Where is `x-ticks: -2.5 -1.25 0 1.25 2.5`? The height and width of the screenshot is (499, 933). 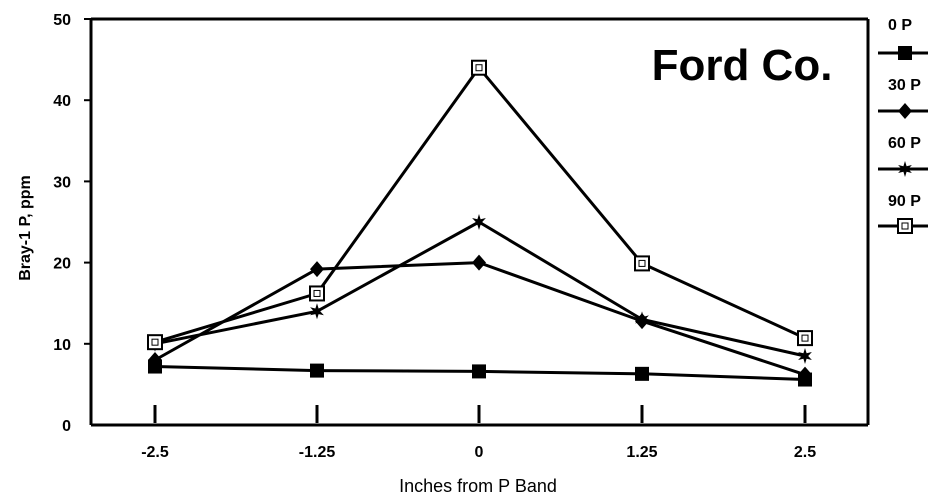 x-ticks: -2.5 -1.25 0 1.25 2.5 is located at coordinates (478, 433).